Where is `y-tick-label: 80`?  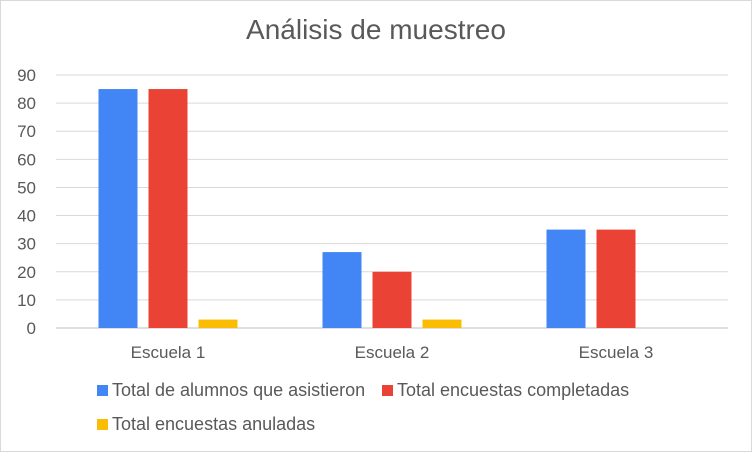 y-tick-label: 80 is located at coordinates (26, 103).